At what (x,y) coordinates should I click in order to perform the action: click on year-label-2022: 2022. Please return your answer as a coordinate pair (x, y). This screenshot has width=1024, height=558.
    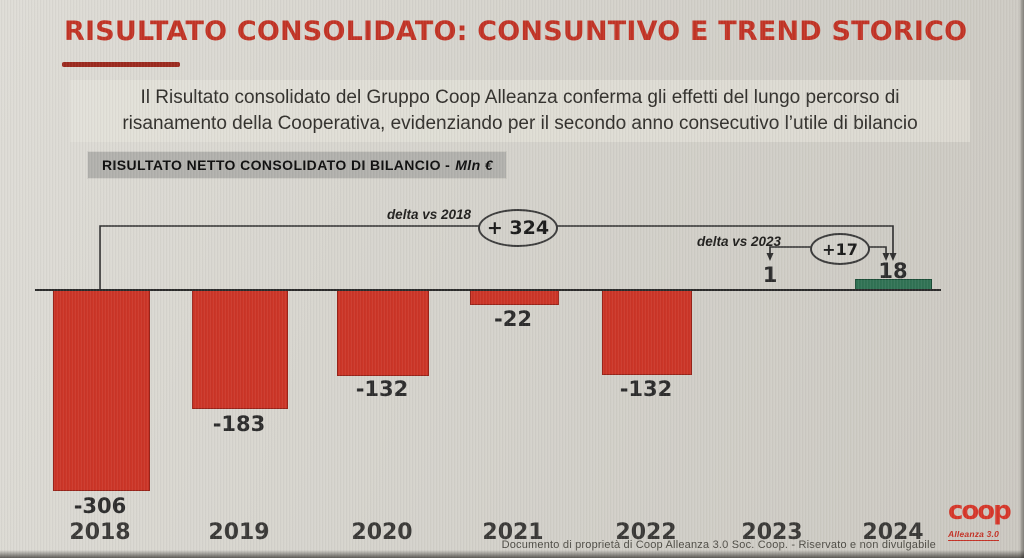
    Looking at the image, I should click on (646, 532).